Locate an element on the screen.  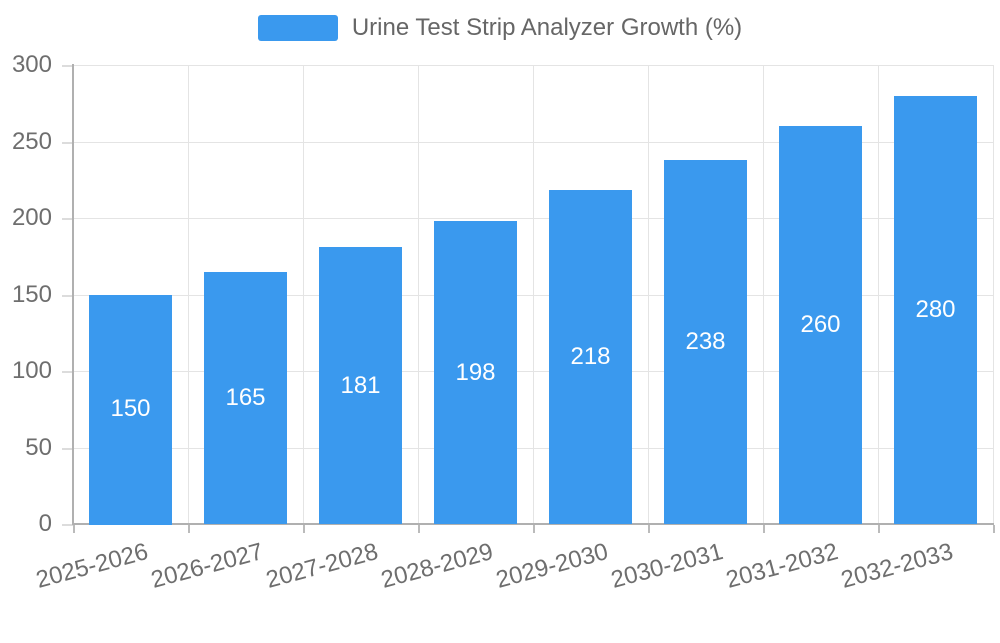
bar-value-label: 181 is located at coordinates (360, 385).